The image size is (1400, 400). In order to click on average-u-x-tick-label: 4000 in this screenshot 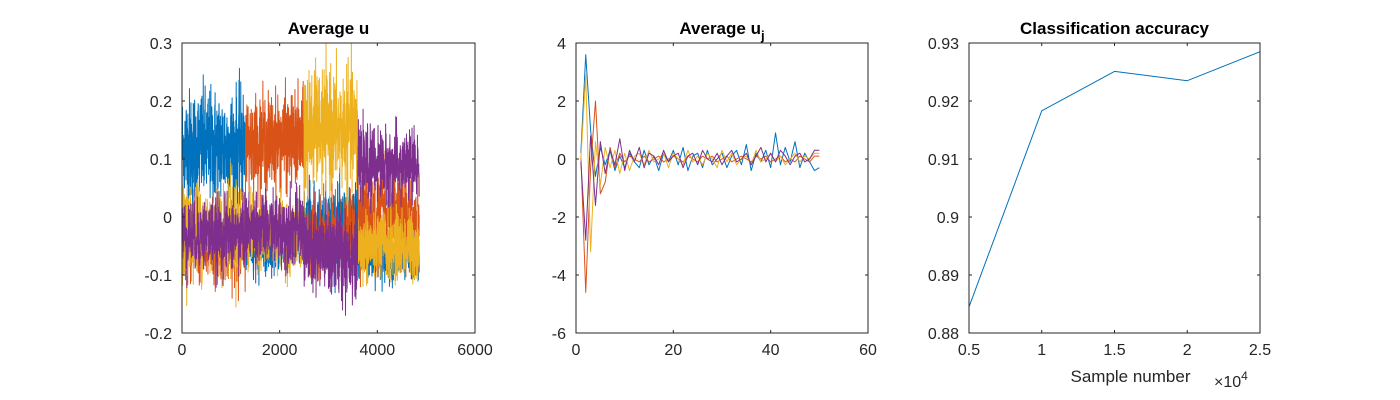, I will do `click(378, 350)`.